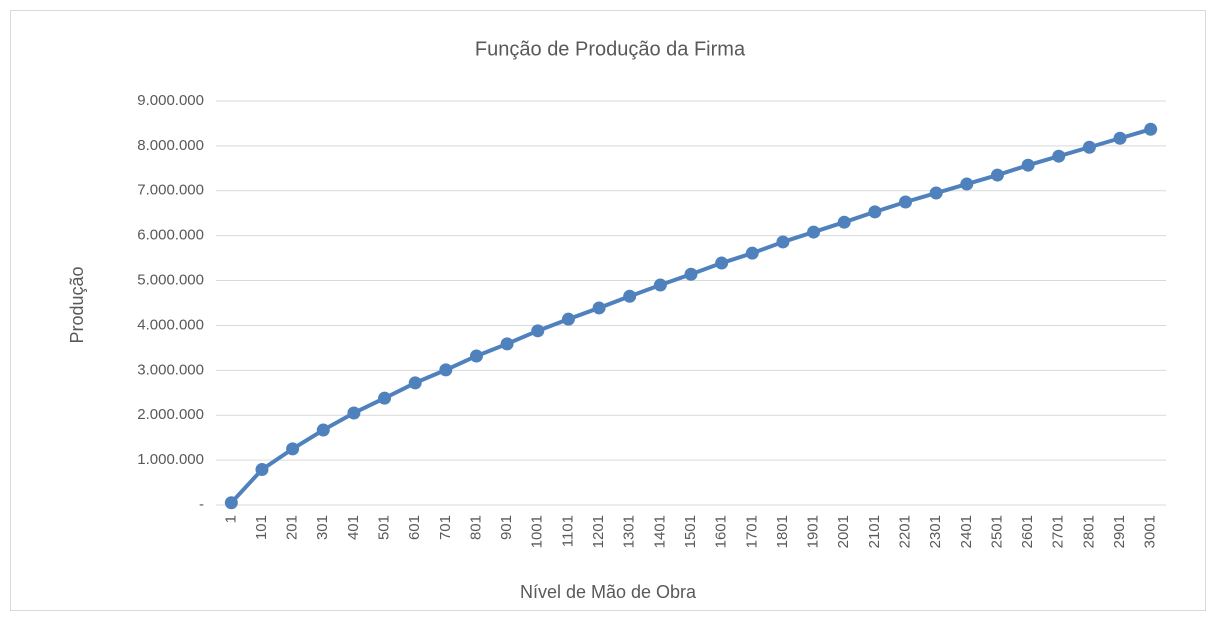 The image size is (1216, 621). What do you see at coordinates (1088, 531) in the screenshot?
I see `x-tick-label: 2801` at bounding box center [1088, 531].